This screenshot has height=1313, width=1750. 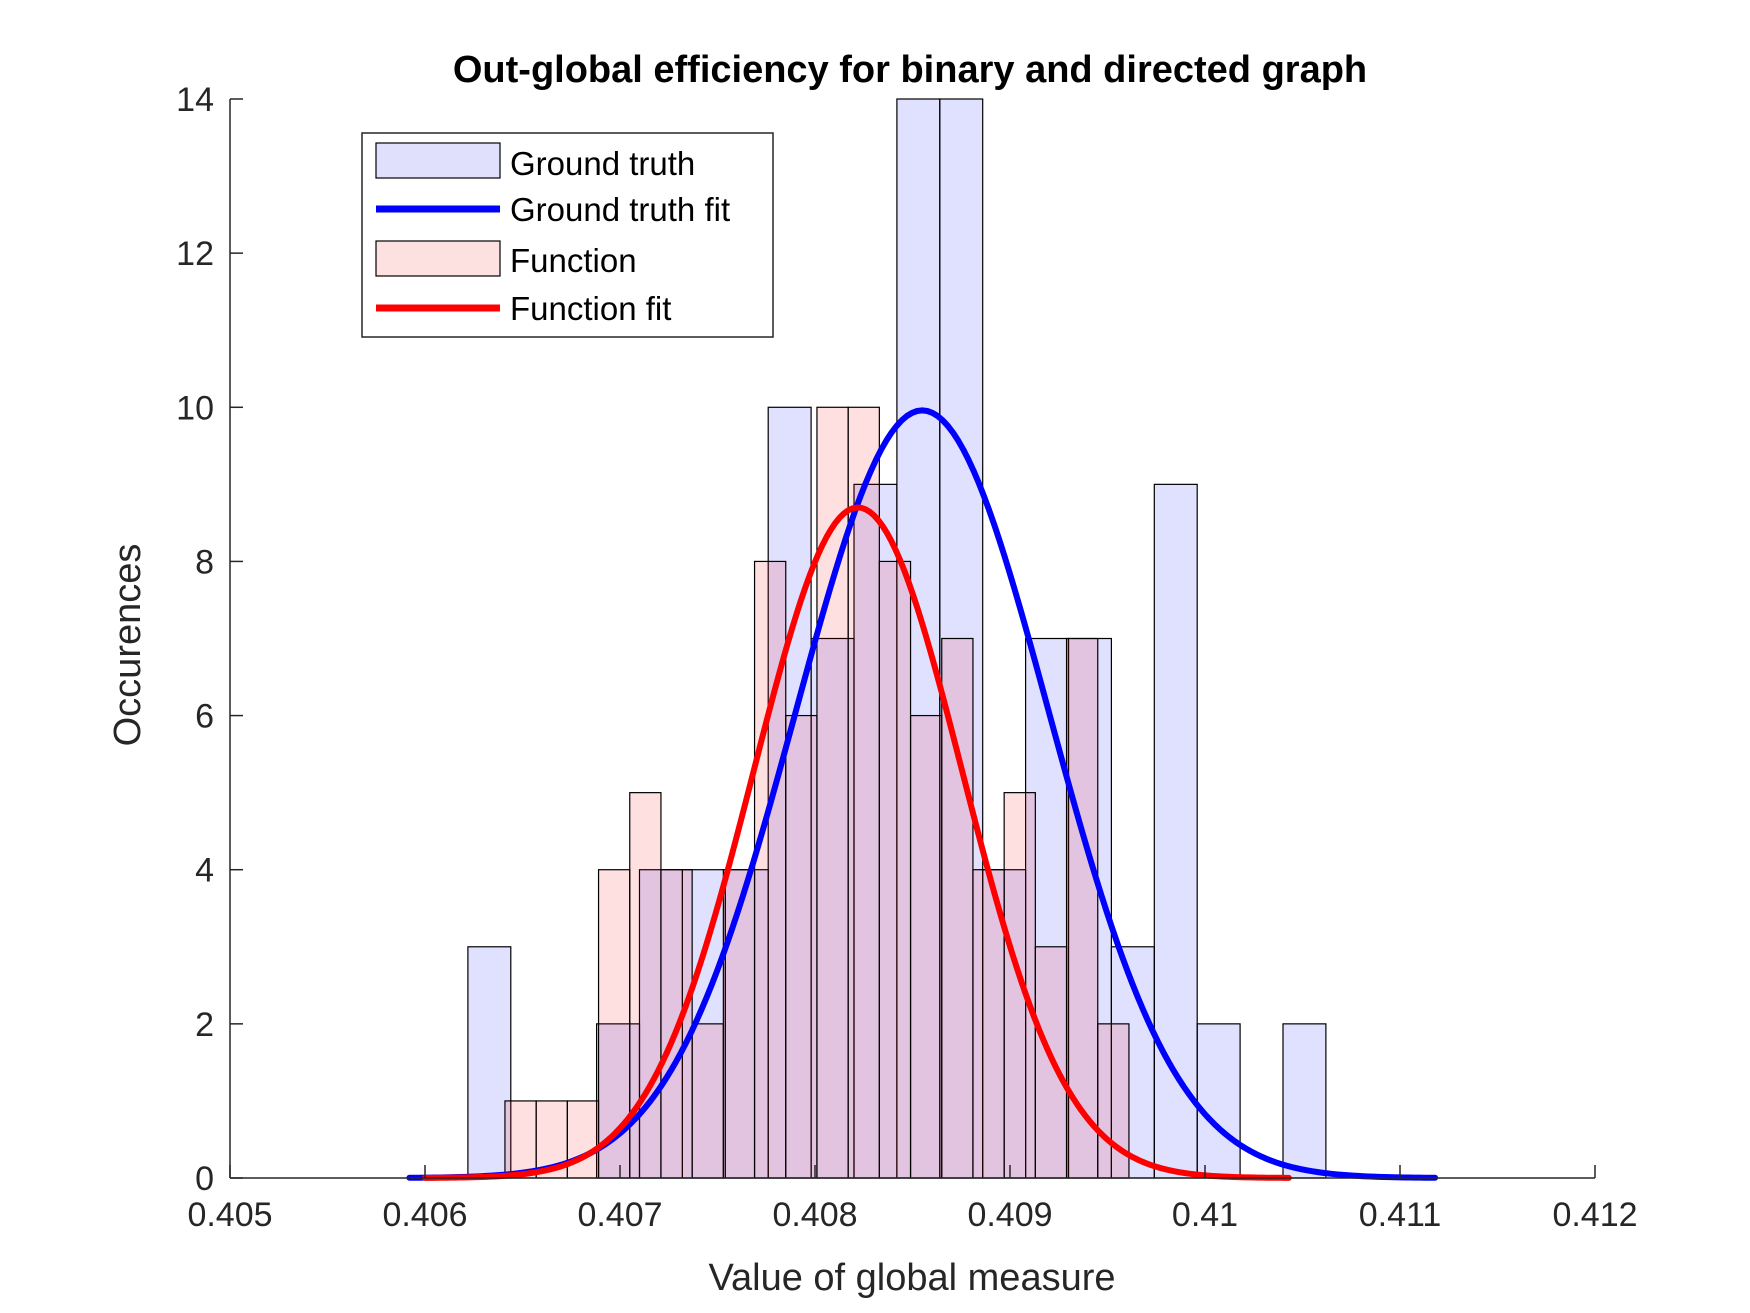 I want to click on x-tick-label: 0.412, so click(x=1594, y=1215).